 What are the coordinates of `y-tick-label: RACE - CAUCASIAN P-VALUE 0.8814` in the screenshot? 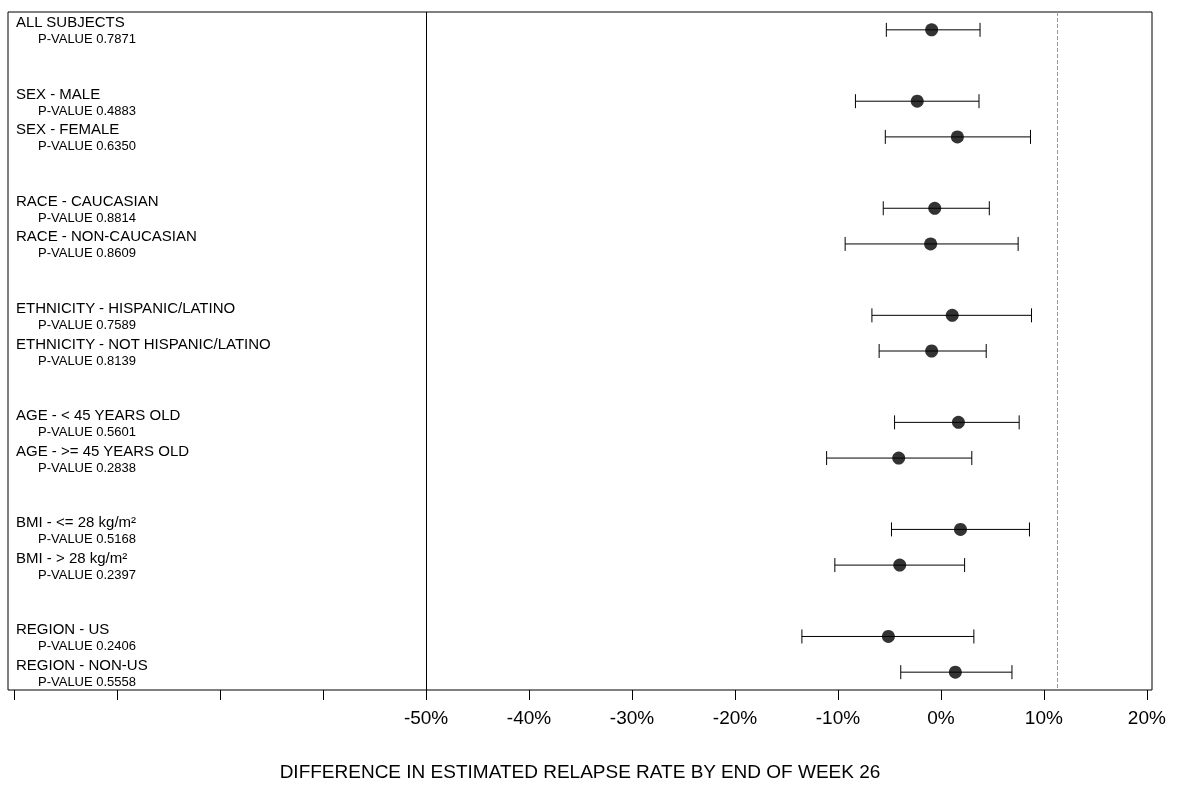 It's located at (87, 208).